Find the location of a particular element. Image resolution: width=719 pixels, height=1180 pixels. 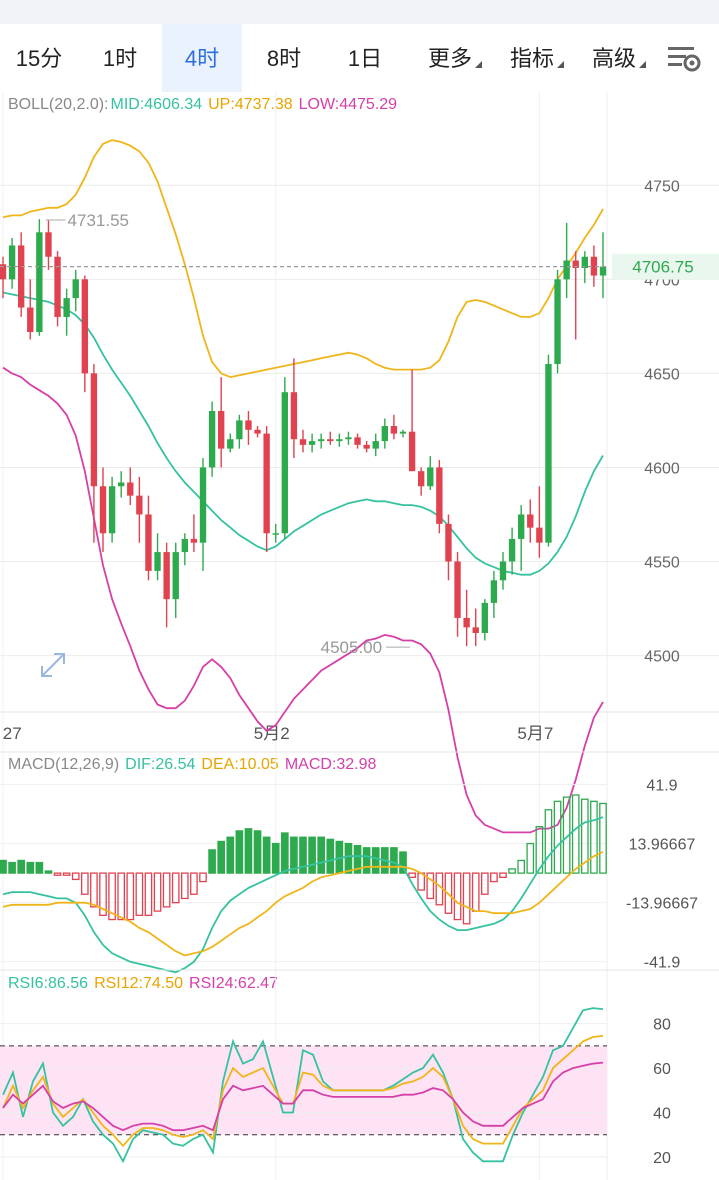

rsi12-line is located at coordinates (303, 1091).